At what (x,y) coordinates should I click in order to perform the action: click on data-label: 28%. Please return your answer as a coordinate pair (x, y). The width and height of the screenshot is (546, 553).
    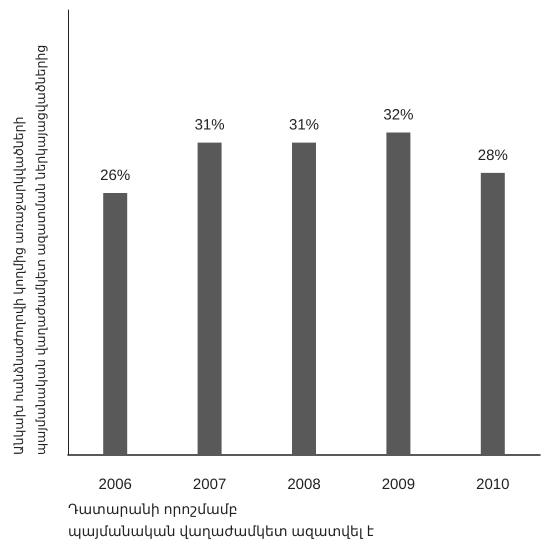
    Looking at the image, I should click on (493, 155).